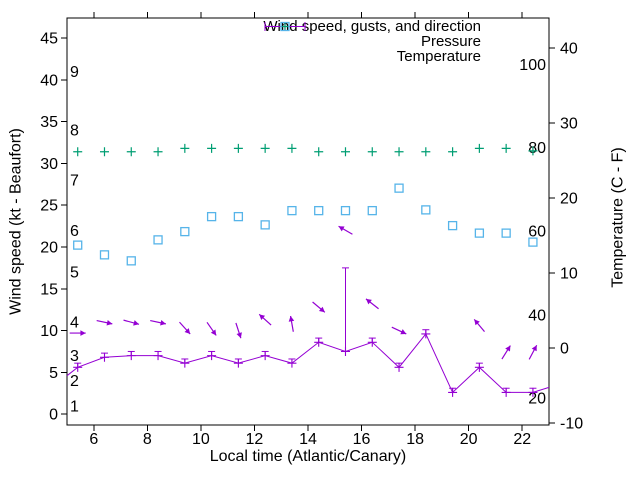 The height and width of the screenshot is (480, 640). I want to click on beaufort-inner-label: 8, so click(74, 130).